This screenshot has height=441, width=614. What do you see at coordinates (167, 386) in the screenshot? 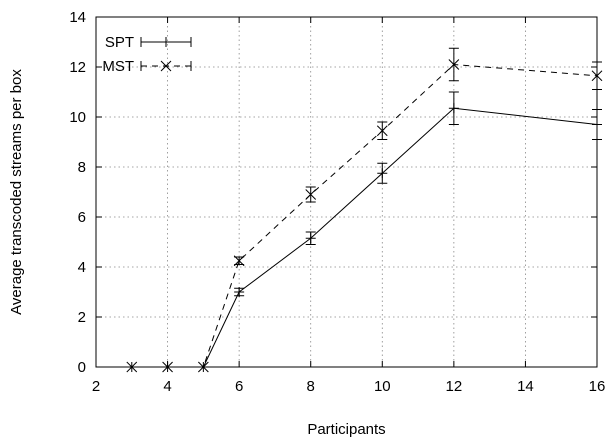
I see `x-tick-label: 4` at bounding box center [167, 386].